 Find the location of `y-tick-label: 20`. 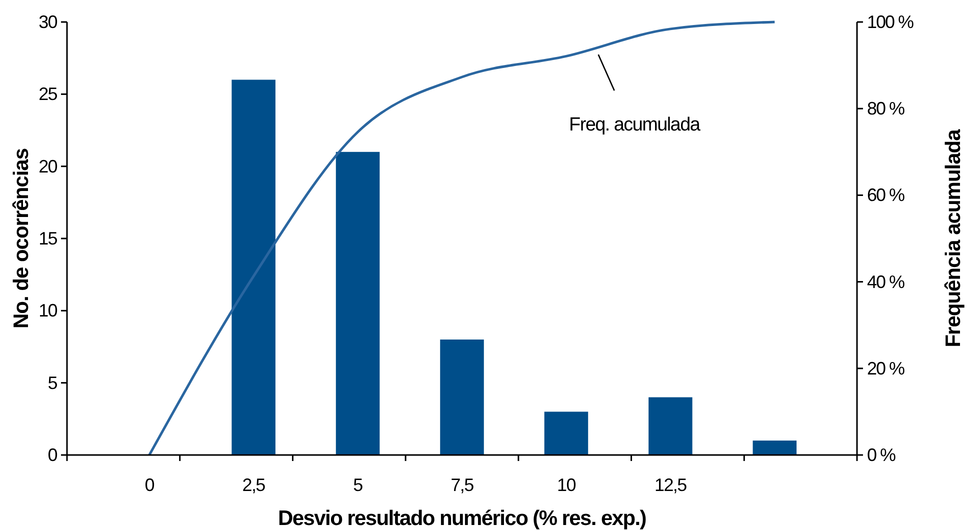

y-tick-label: 20 is located at coordinates (48, 166).